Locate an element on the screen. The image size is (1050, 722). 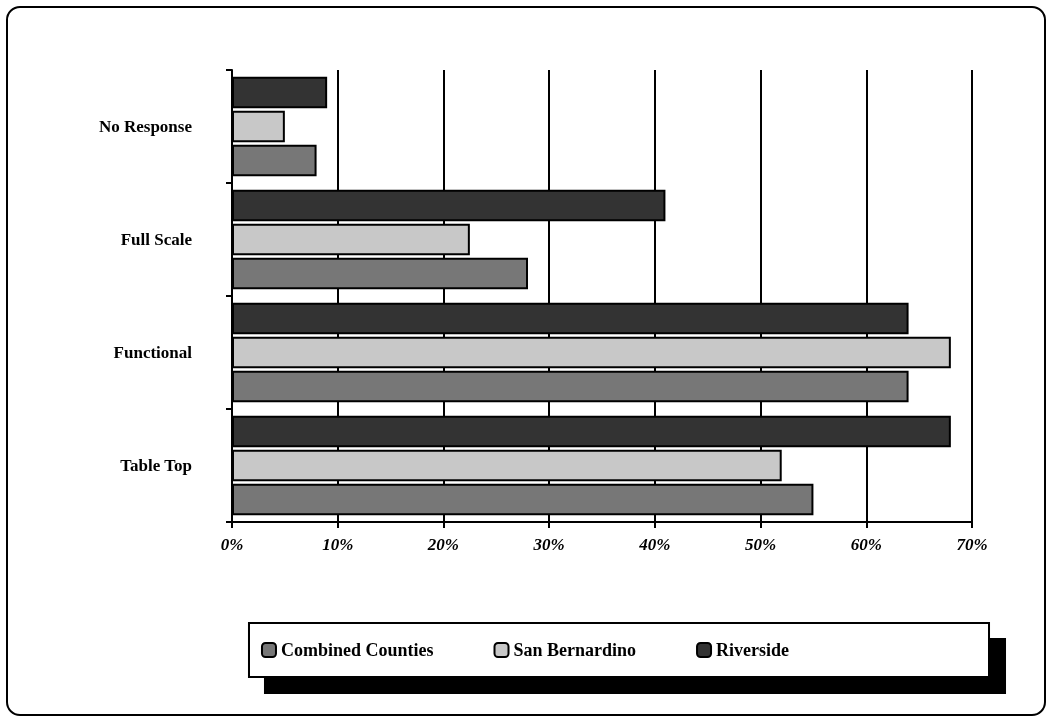
legend-label: Combined Counties is located at coordinates (357, 650).